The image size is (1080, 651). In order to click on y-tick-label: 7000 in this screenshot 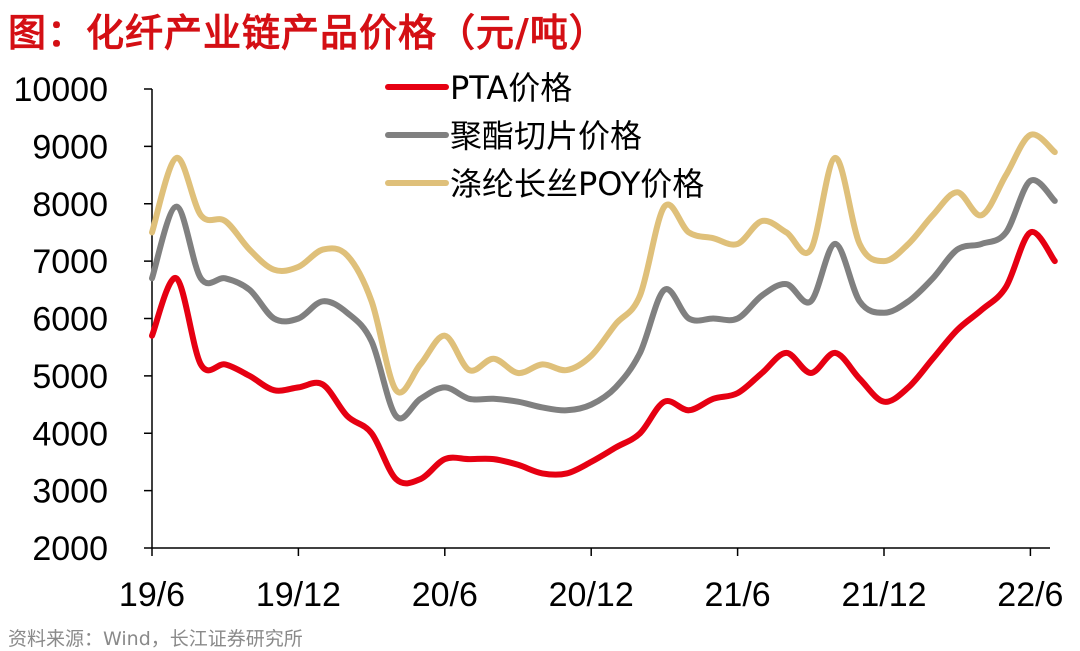, I will do `click(70, 262)`.